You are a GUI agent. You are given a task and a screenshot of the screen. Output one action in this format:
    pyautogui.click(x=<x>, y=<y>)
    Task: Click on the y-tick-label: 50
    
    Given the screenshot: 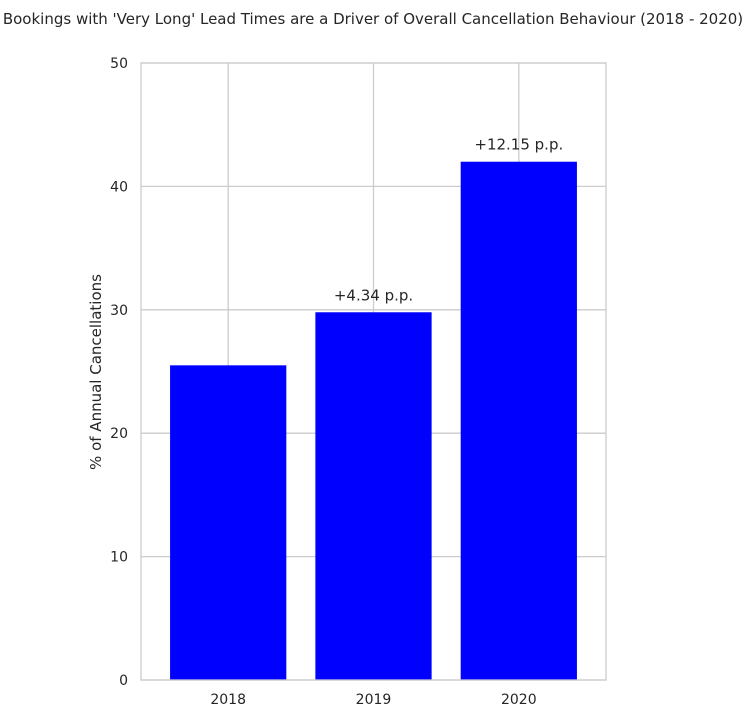 What is the action you would take?
    pyautogui.click(x=119, y=64)
    